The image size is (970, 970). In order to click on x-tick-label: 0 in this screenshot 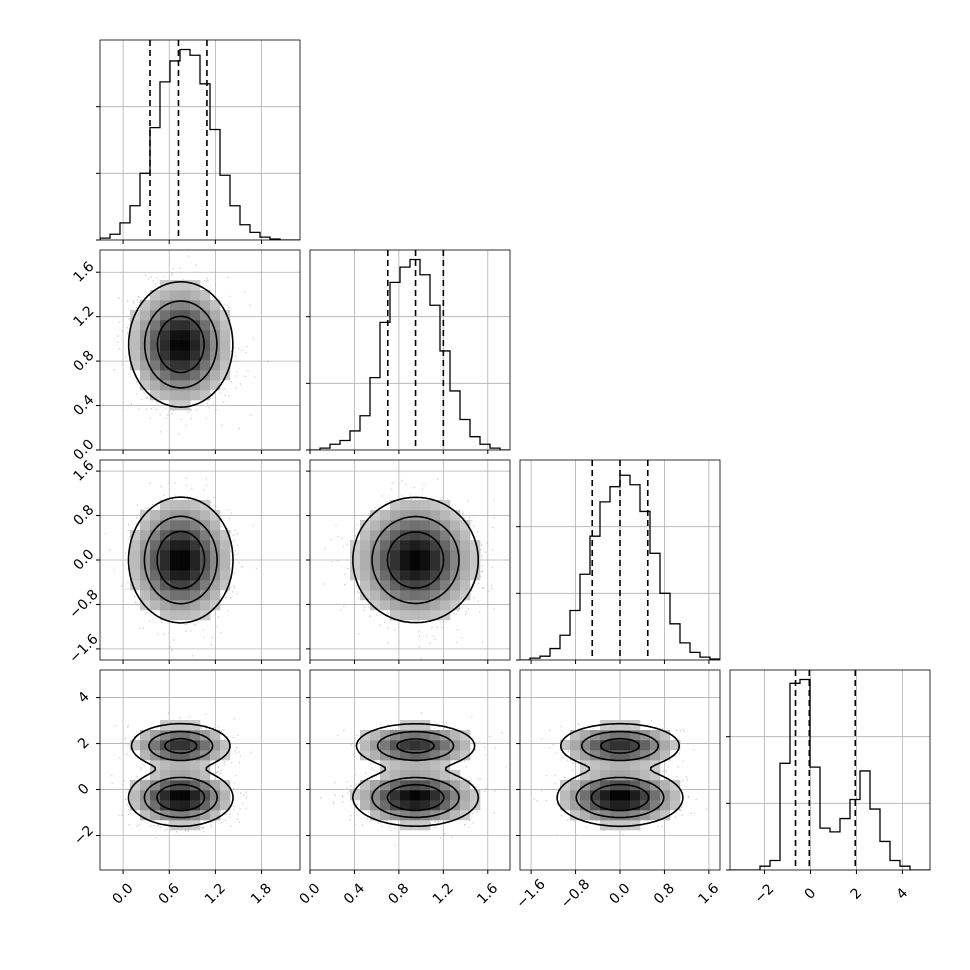, I will do `click(811, 894)`.